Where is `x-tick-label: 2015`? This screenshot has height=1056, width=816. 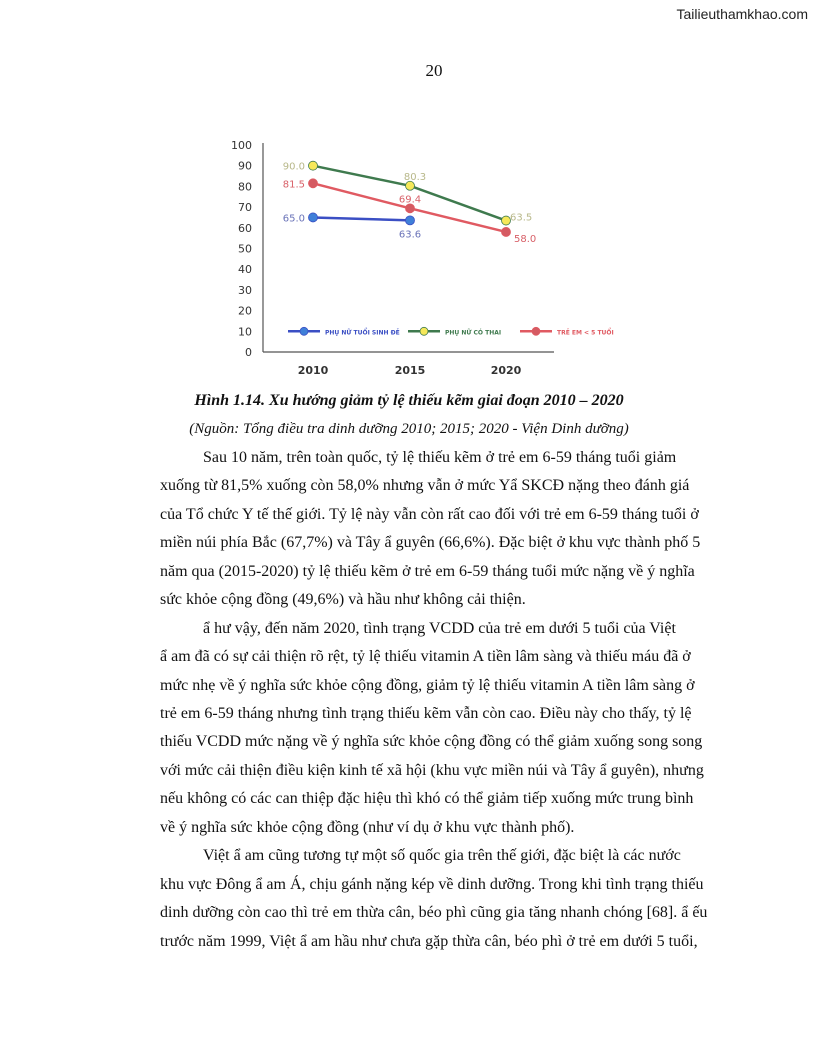
x-tick-label: 2015 is located at coordinates (410, 370).